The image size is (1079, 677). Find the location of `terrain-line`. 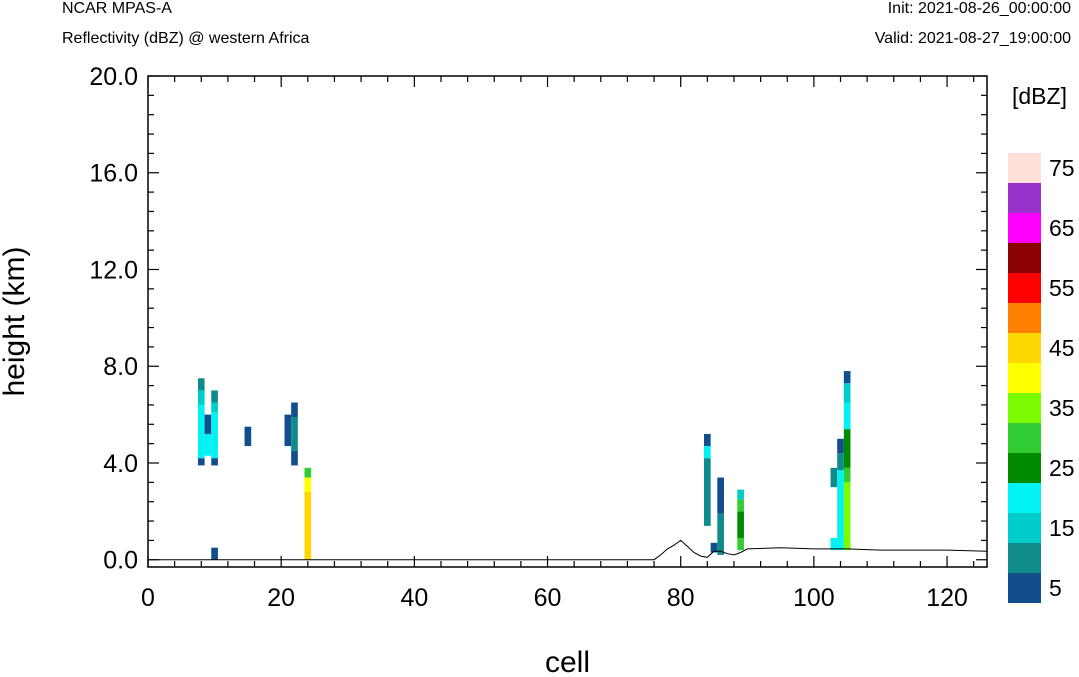

terrain-line is located at coordinates (568, 550).